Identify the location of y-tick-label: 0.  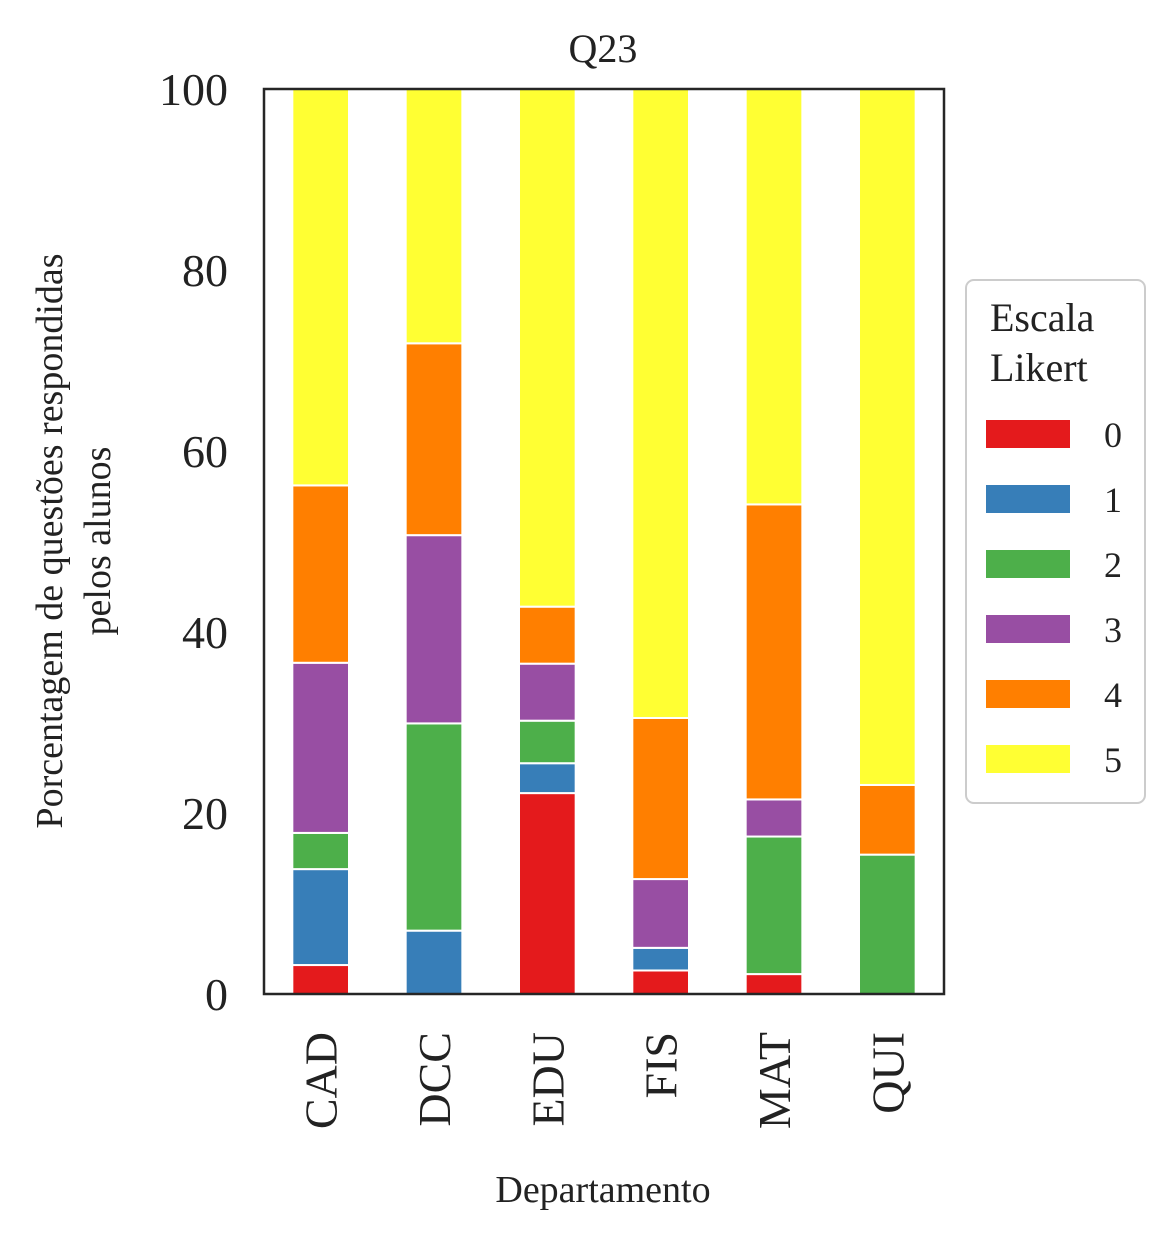
(216, 994).